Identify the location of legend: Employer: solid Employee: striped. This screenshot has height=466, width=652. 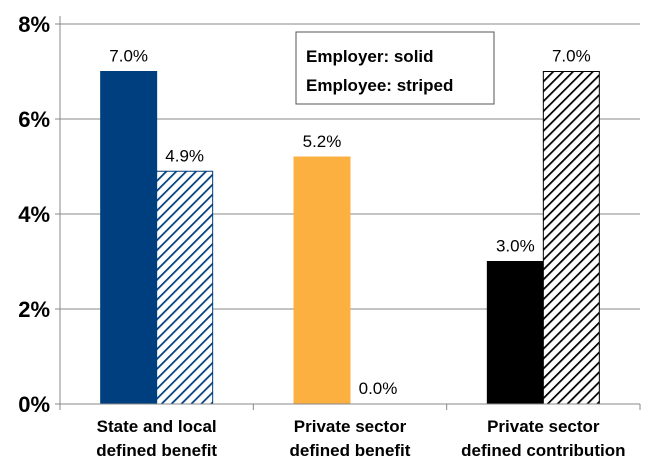
(395, 68).